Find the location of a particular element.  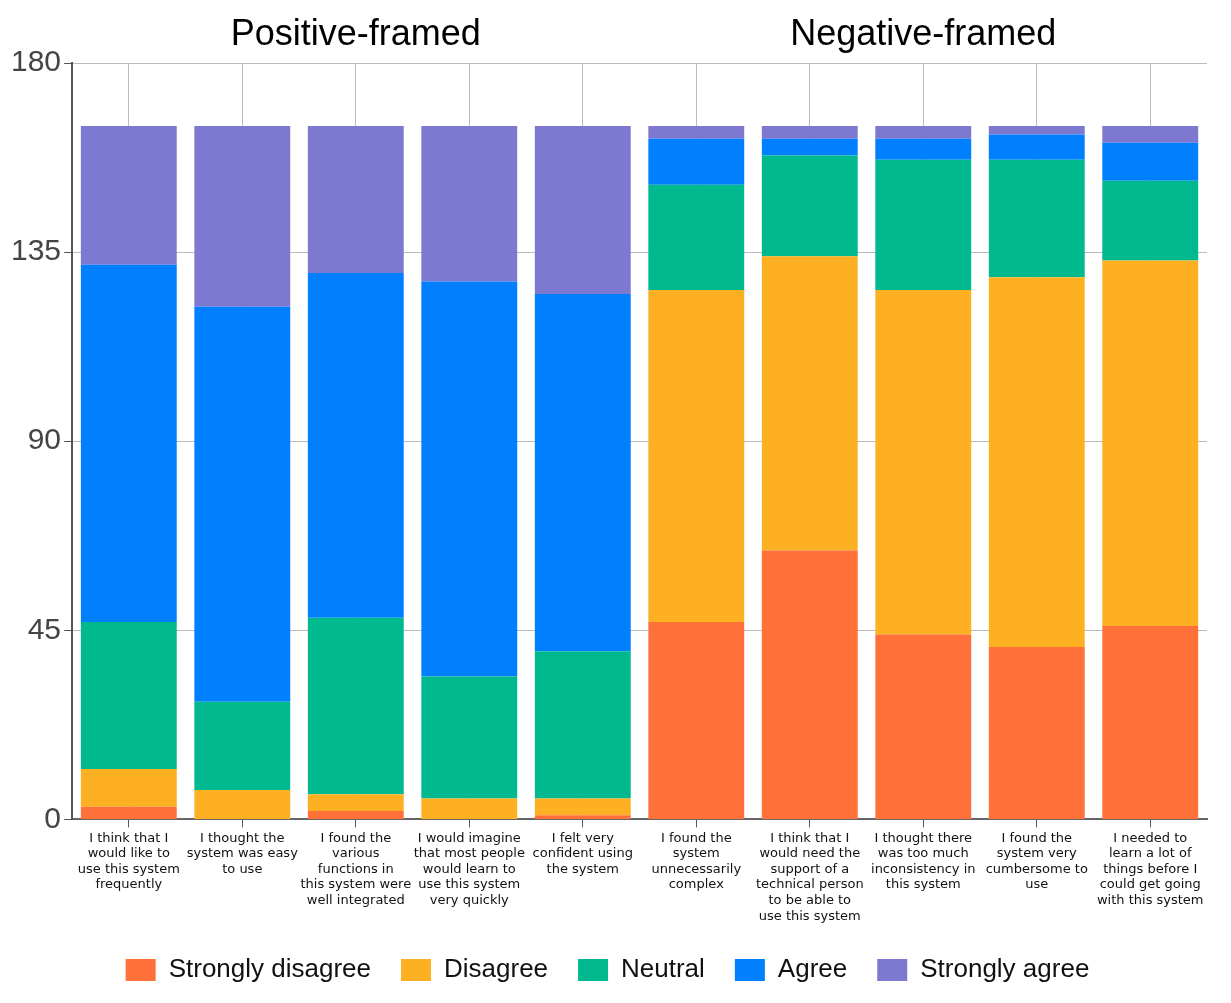

x-tick-label: I think that I would need the support of a technical person to be able to use this system is located at coordinates (809, 876).